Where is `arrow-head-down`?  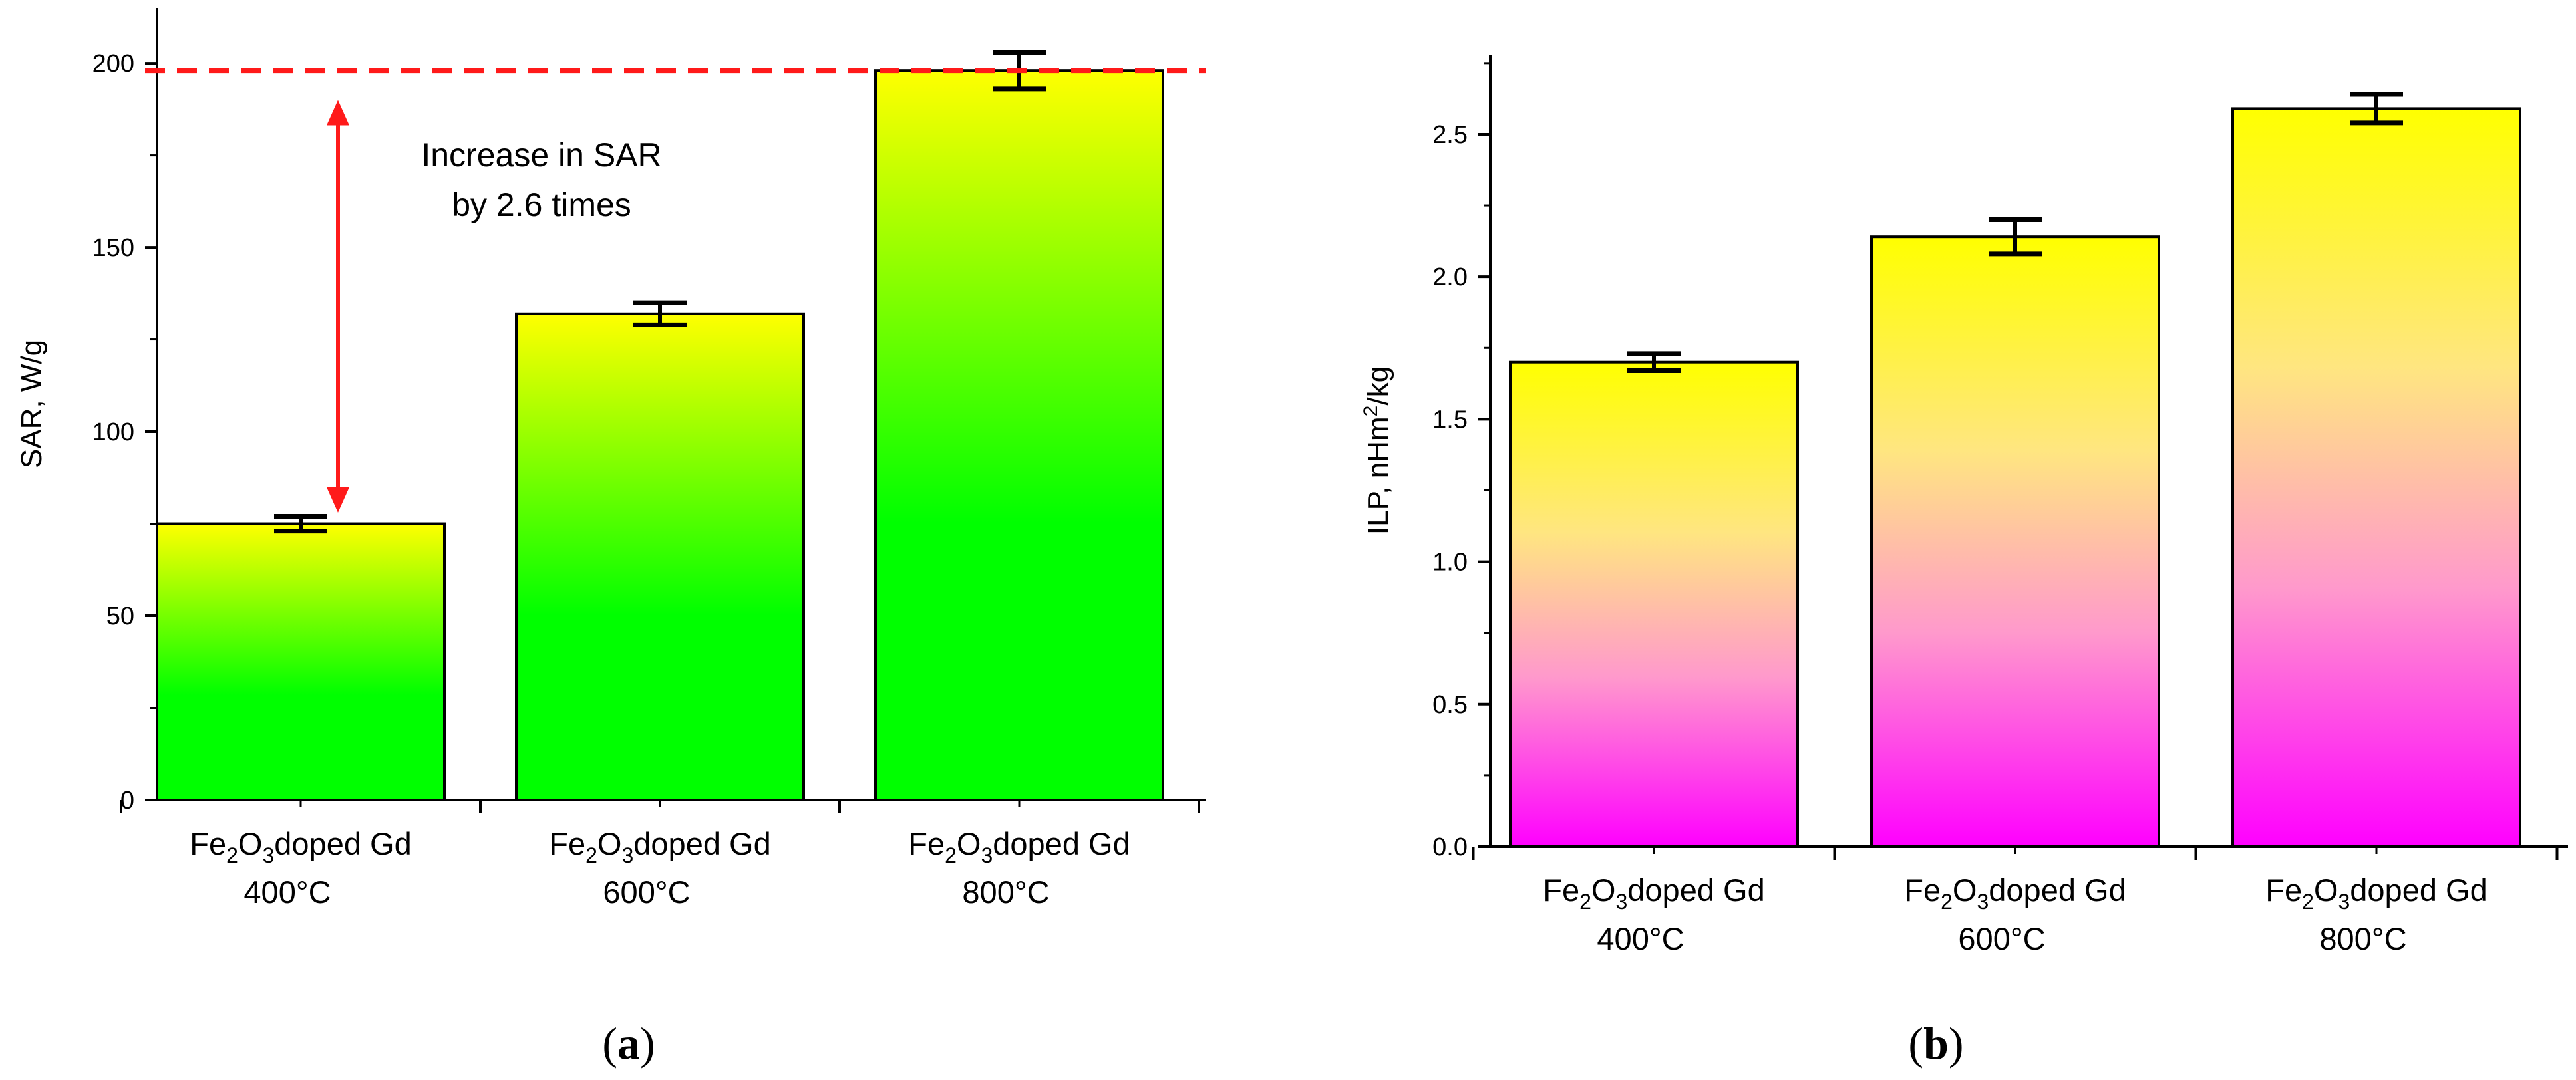 arrow-head-down is located at coordinates (338, 500).